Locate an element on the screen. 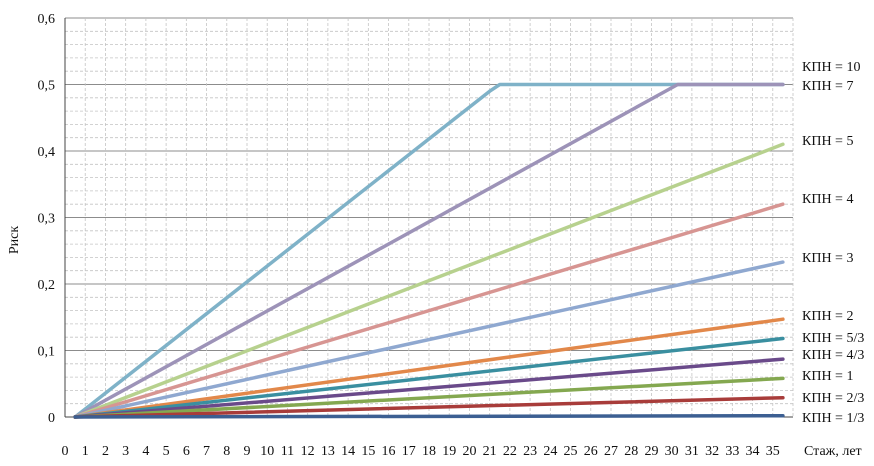  x-tick-label: 13 is located at coordinates (328, 451).